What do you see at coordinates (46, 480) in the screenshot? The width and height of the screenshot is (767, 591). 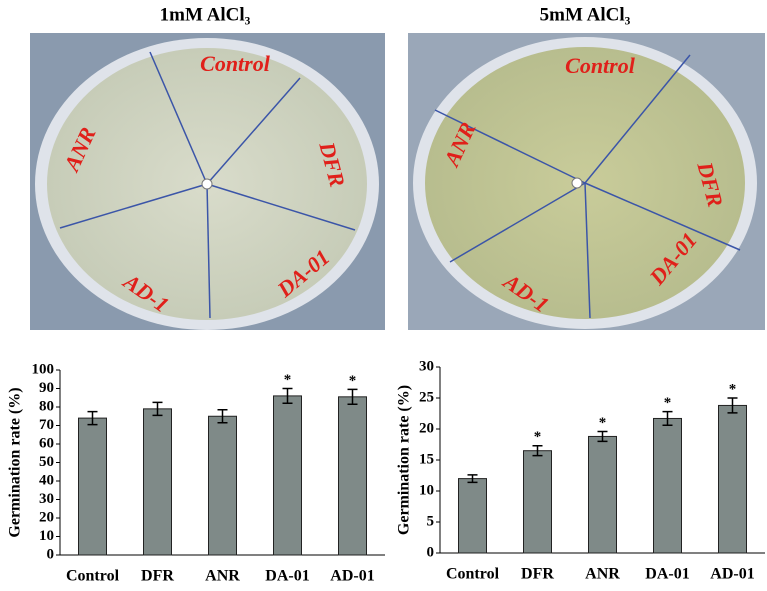 I see `y-tick-label: 40` at bounding box center [46, 480].